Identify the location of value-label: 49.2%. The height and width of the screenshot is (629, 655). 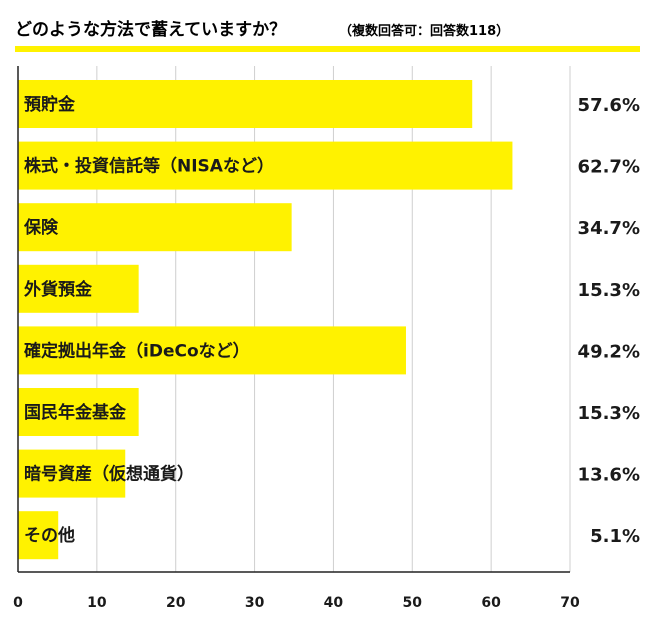
(609, 351).